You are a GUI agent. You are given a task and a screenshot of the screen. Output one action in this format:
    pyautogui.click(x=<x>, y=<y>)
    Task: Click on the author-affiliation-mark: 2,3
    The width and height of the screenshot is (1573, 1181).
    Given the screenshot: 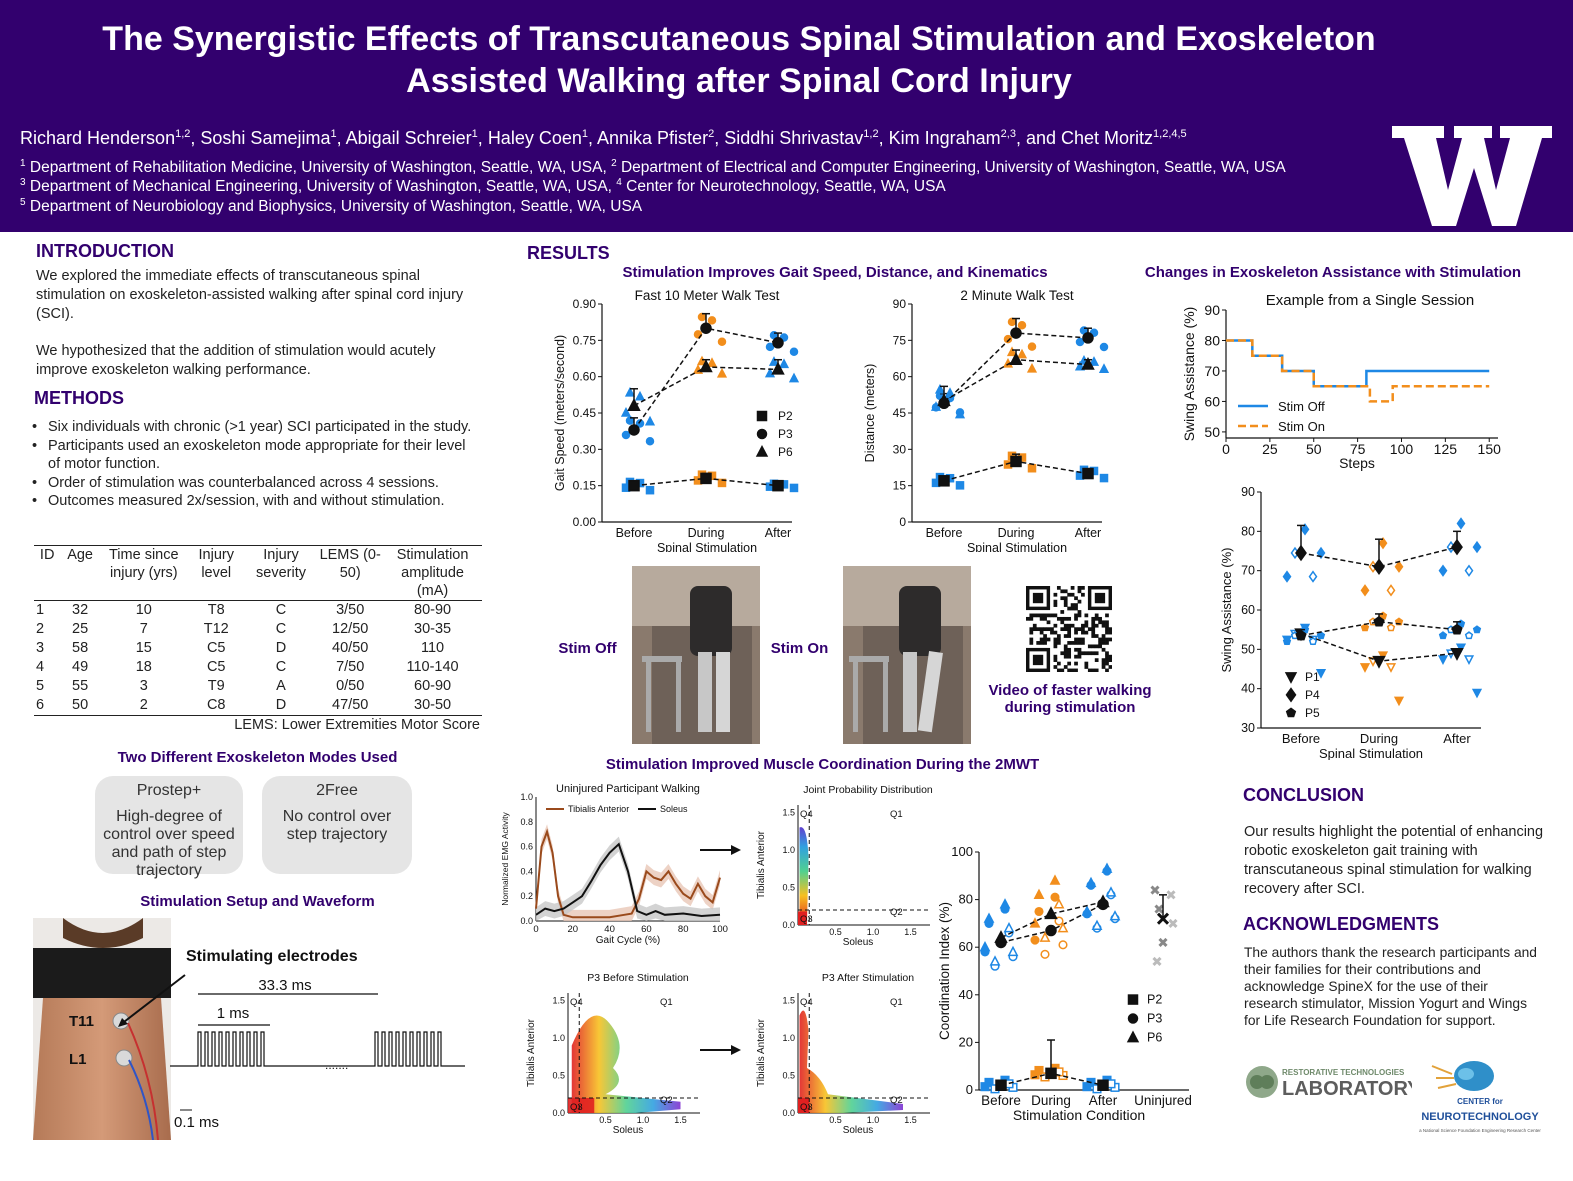 What is the action you would take?
    pyautogui.click(x=1008, y=134)
    